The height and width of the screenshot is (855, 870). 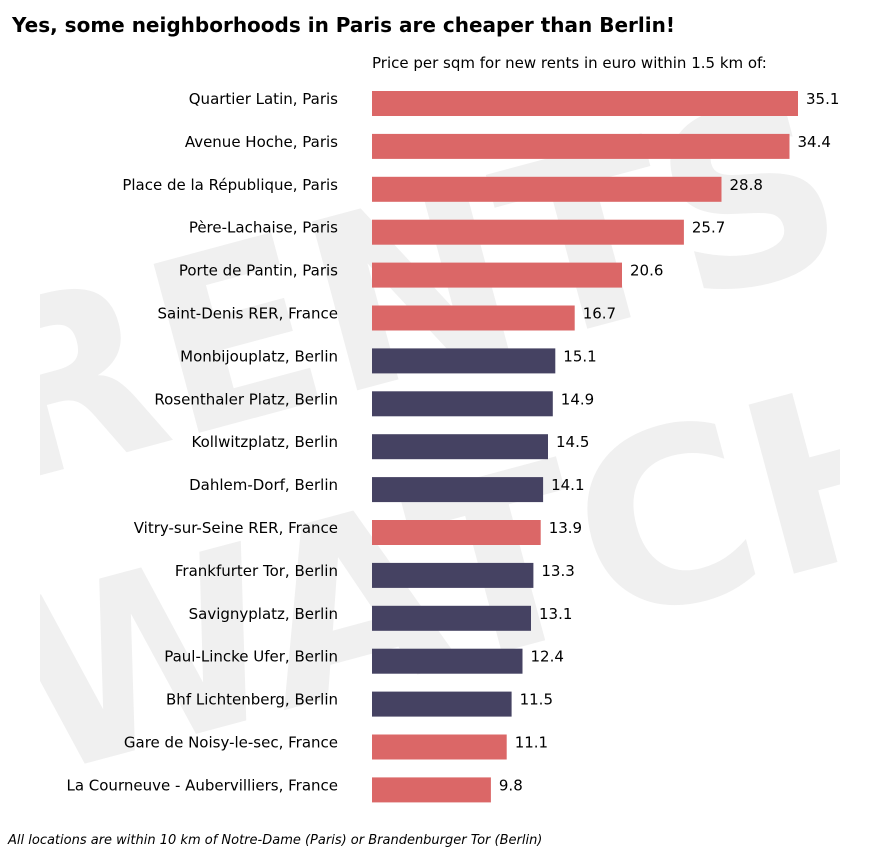 I want to click on value-label: 28.8, so click(x=746, y=185).